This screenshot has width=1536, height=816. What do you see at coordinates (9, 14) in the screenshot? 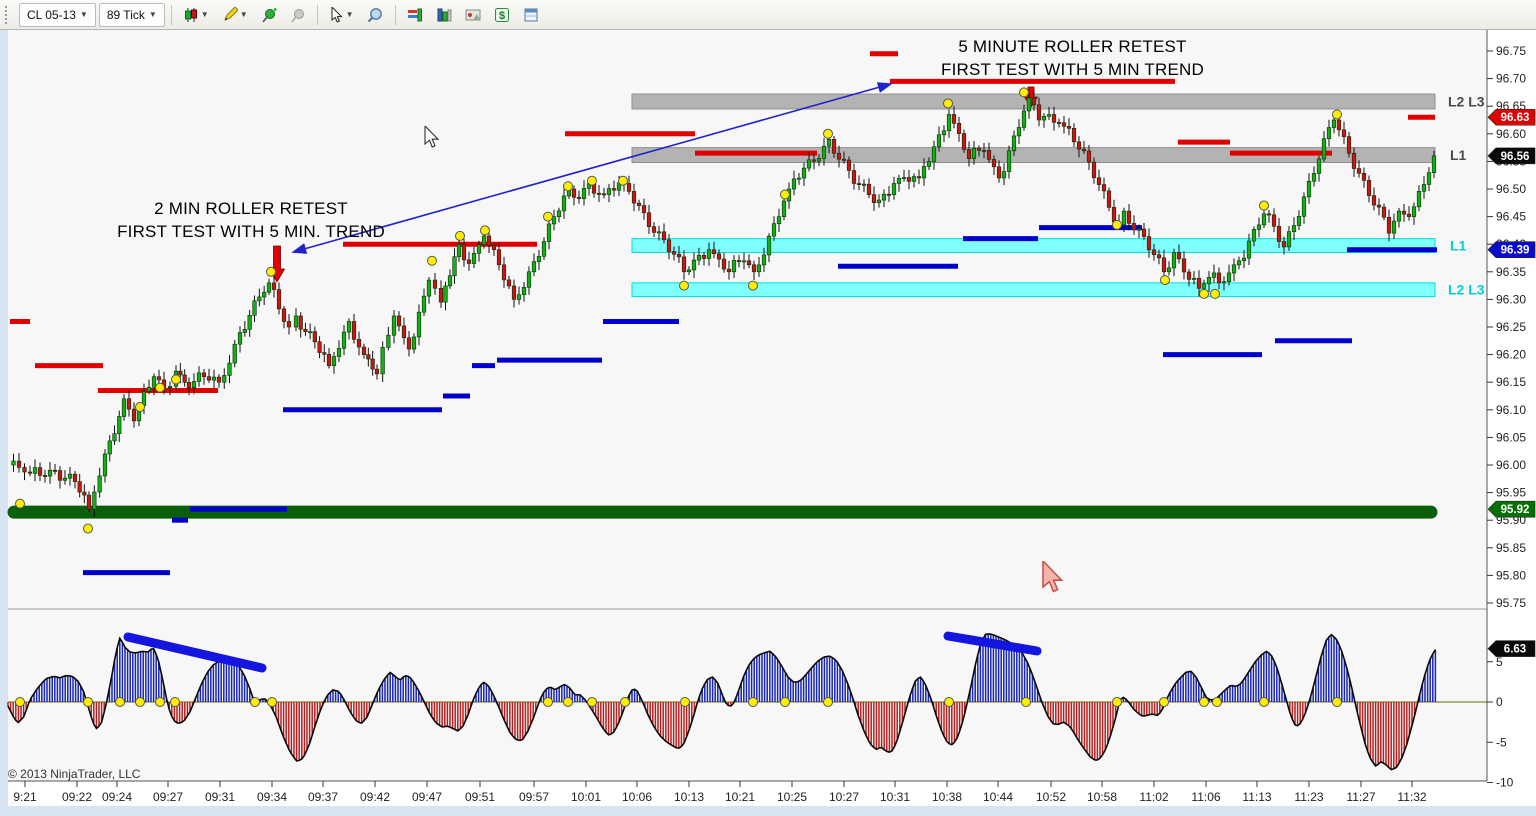
I see `toolbar-grip` at bounding box center [9, 14].